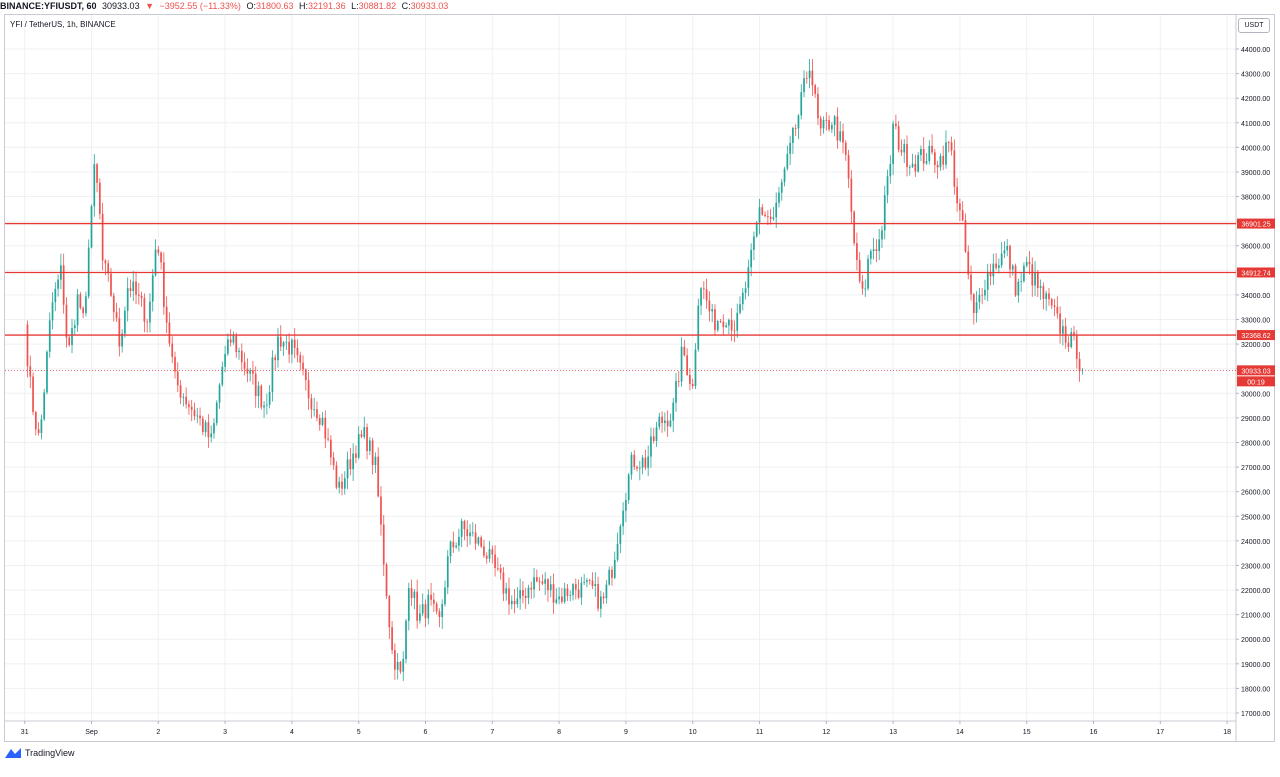 The image size is (1280, 777). What do you see at coordinates (1255, 198) in the screenshot?
I see `y-tick-label: 38000.00` at bounding box center [1255, 198].